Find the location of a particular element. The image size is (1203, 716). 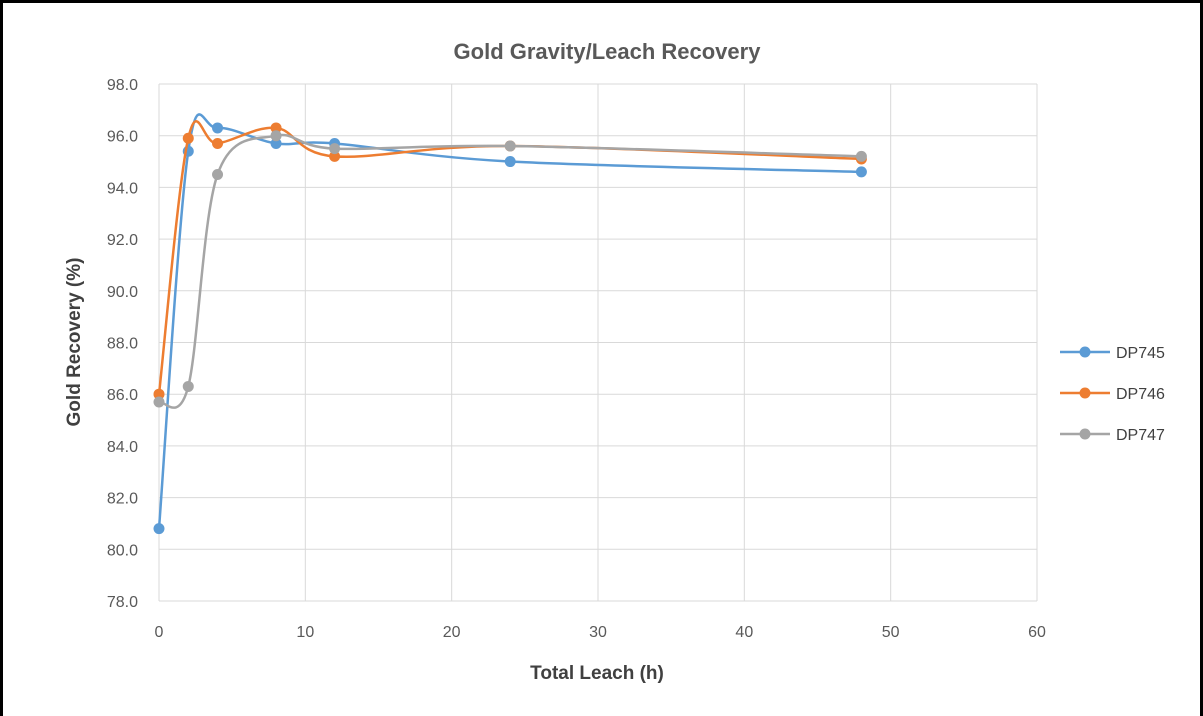

x-tick-label: 0 is located at coordinates (159, 632).